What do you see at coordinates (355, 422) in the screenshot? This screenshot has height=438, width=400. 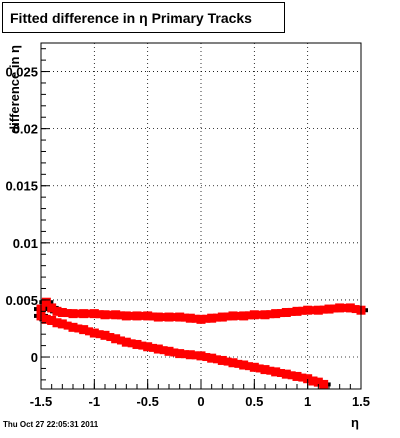 I see `x-axis-label: η` at bounding box center [355, 422].